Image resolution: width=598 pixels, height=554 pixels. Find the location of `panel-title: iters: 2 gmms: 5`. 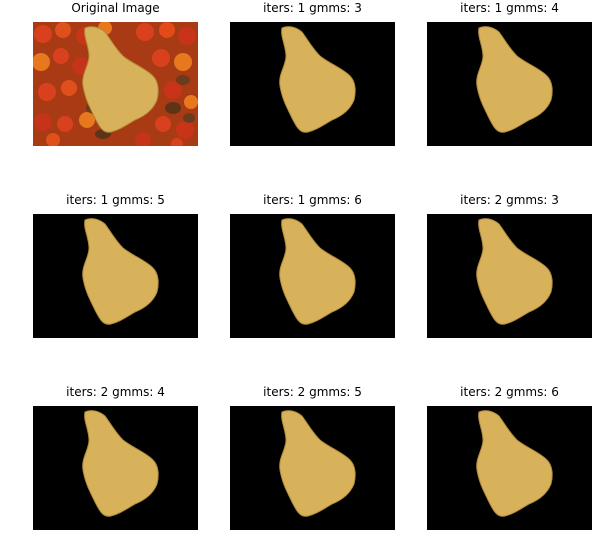

panel-title: iters: 2 gmms: 5 is located at coordinates (312, 392).